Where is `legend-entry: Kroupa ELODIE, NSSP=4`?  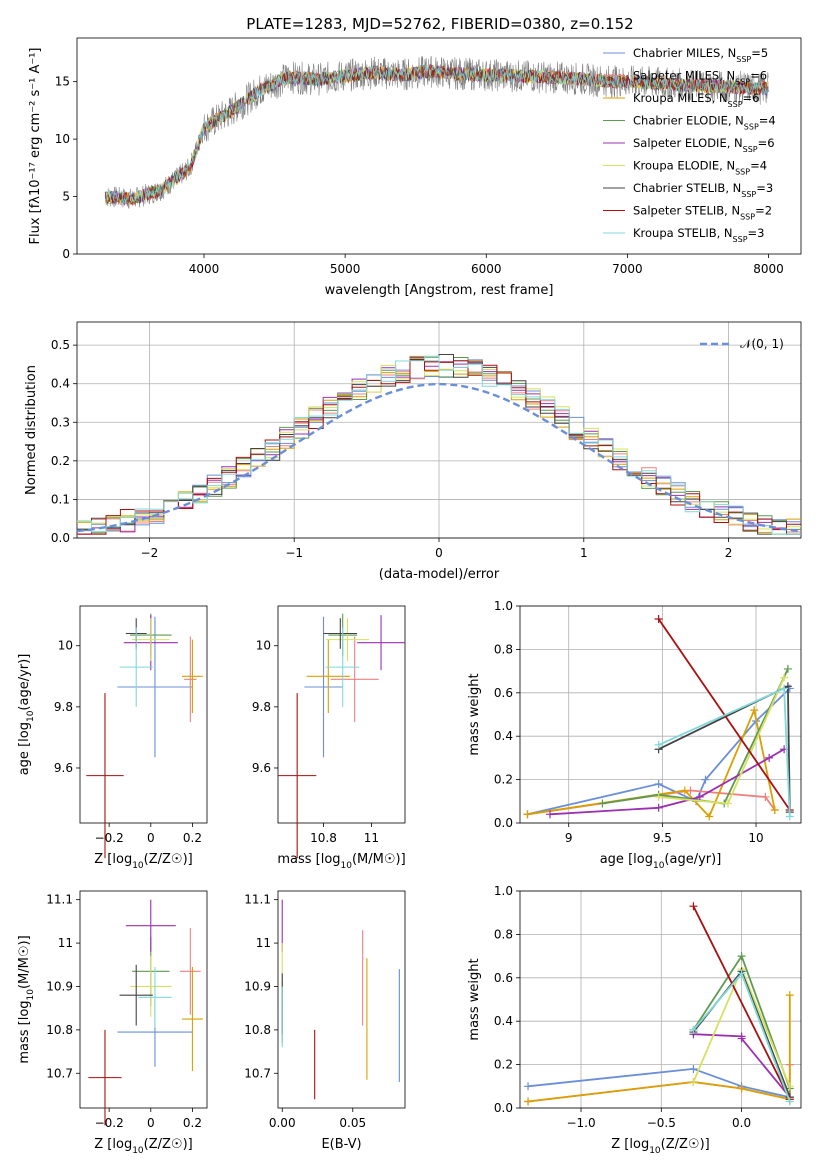
legend-entry: Kroupa ELODIE, NSSP=4 is located at coordinates (700, 168).